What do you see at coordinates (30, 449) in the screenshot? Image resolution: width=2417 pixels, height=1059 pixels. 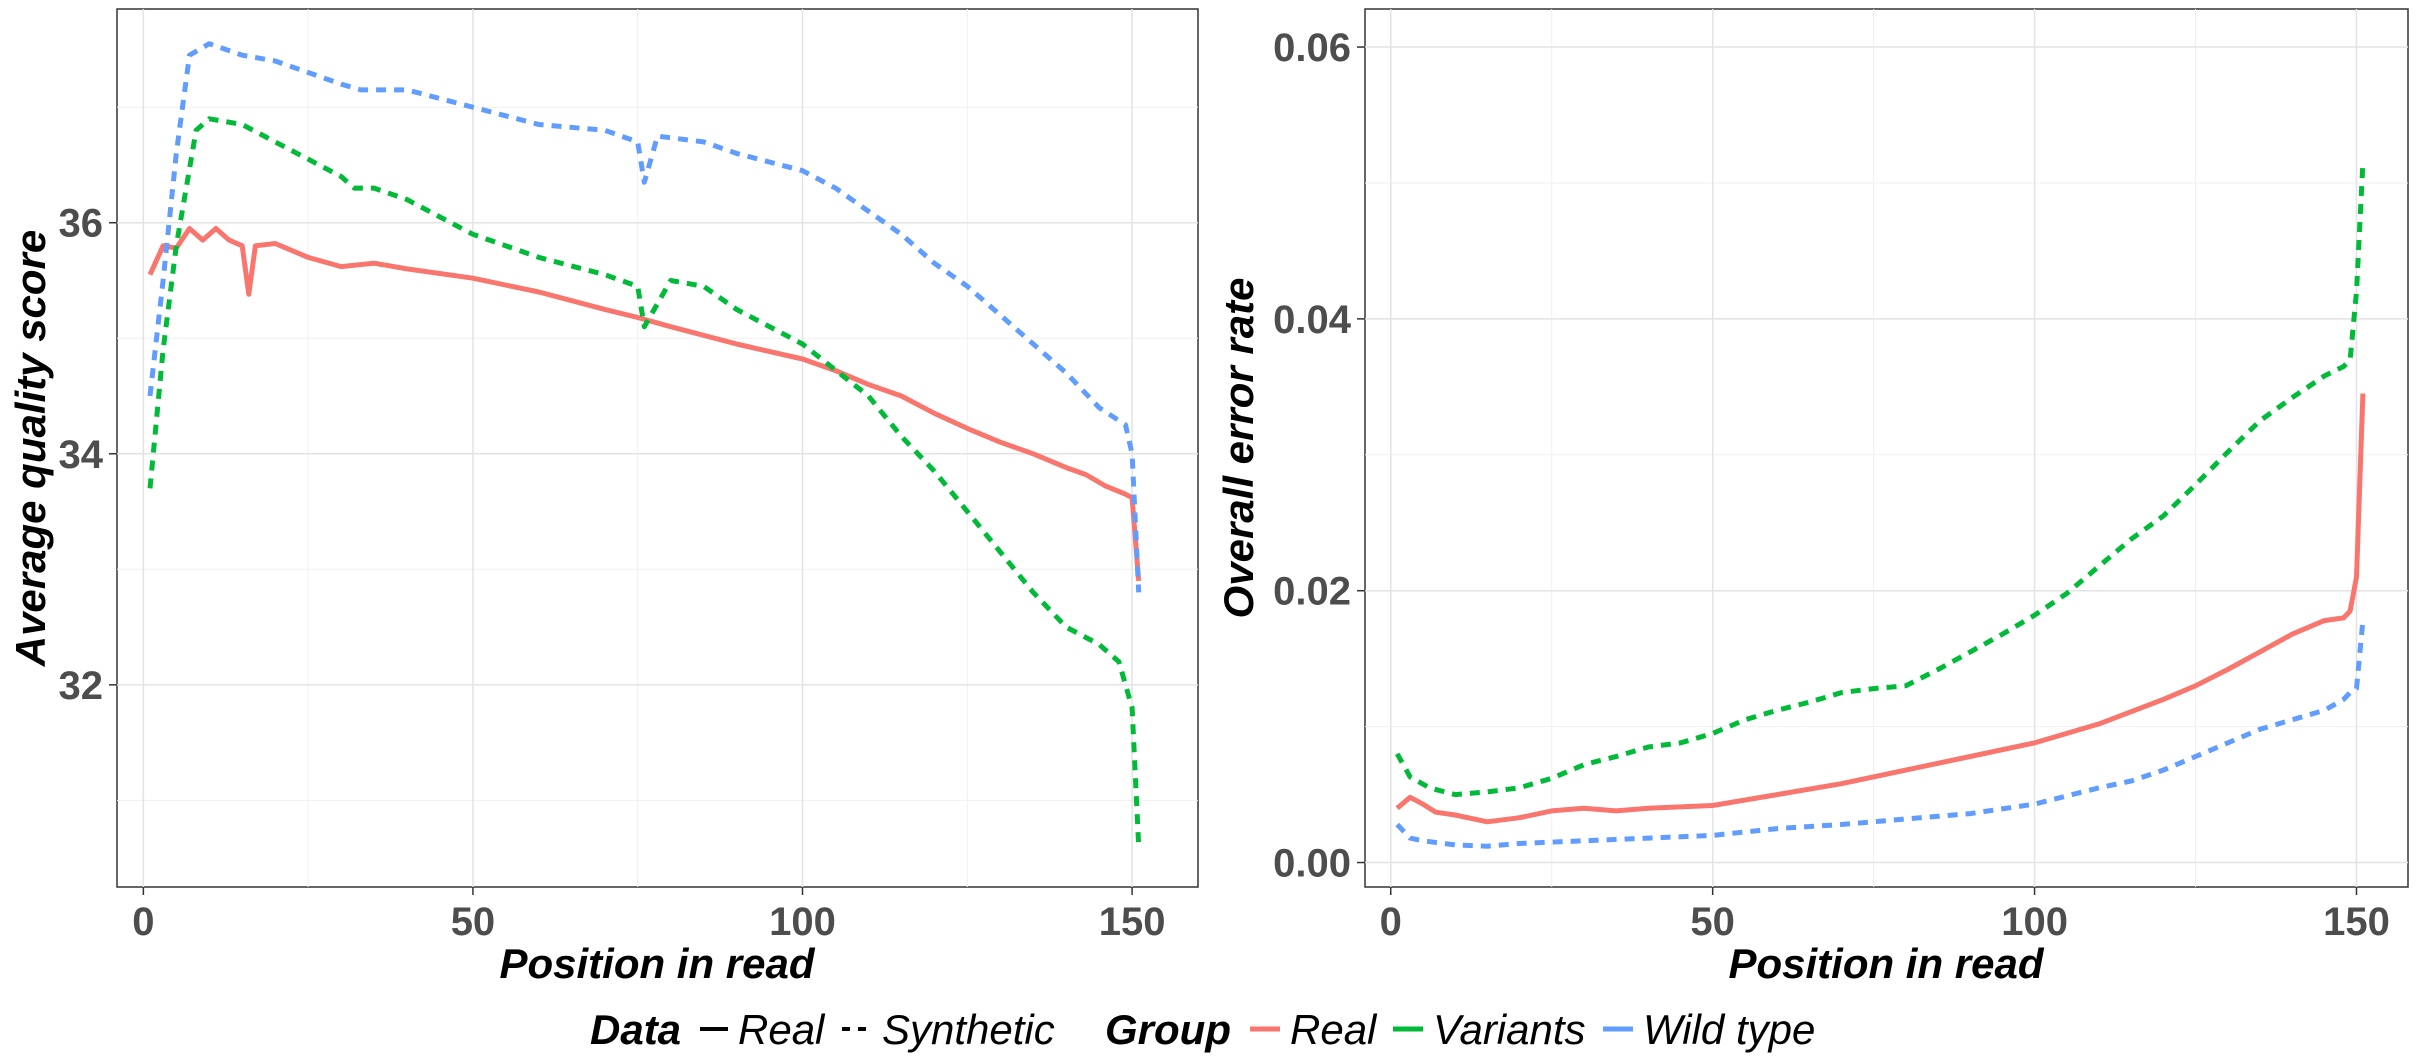 I see `y-axis-title: Average quality score` at bounding box center [30, 449].